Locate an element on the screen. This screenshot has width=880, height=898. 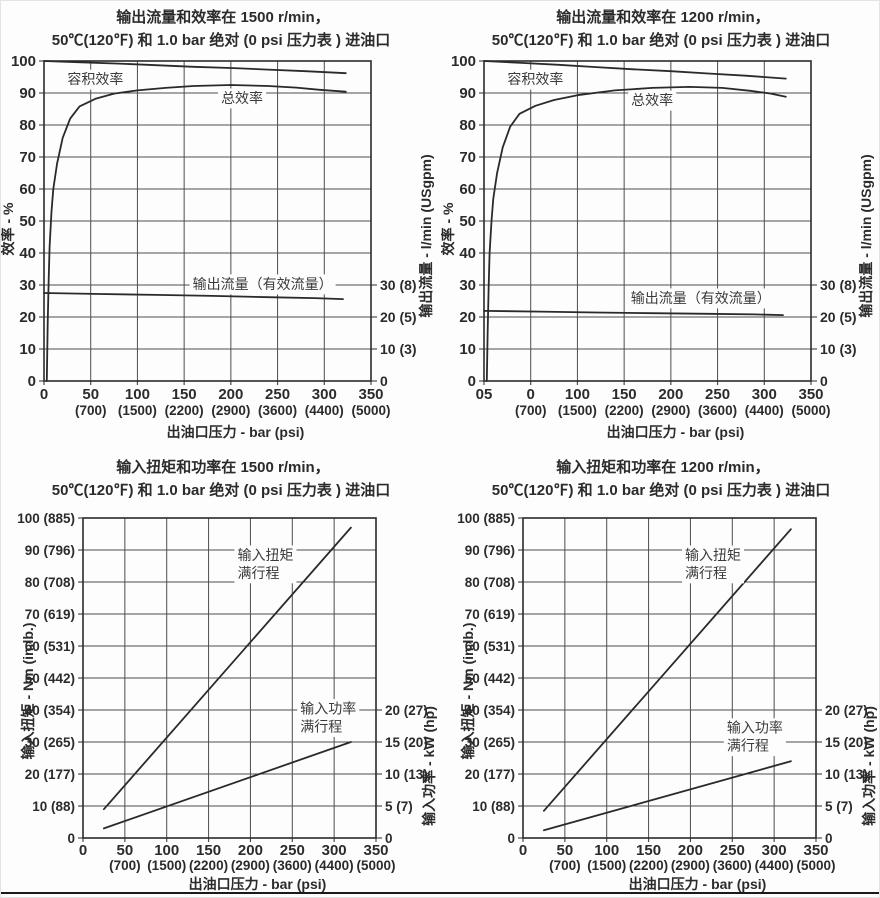
y-axis-right-labels: 30 (8) 20 (5) 10 (3) 0 is located at coordinates (838, 333).